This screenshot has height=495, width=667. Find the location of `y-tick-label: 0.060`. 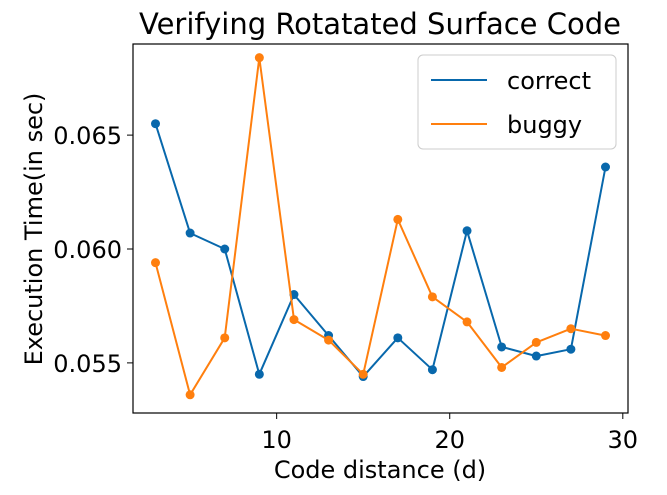

y-tick-label: 0.060 is located at coordinates (87, 250).